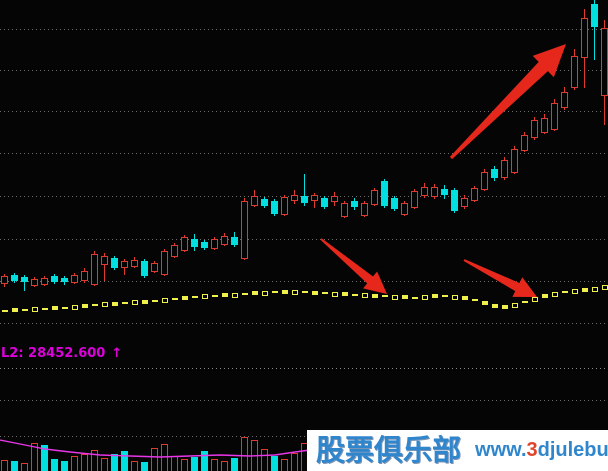  What do you see at coordinates (532, 450) in the screenshot?
I see `site-url-highlight: 3` at bounding box center [532, 450].